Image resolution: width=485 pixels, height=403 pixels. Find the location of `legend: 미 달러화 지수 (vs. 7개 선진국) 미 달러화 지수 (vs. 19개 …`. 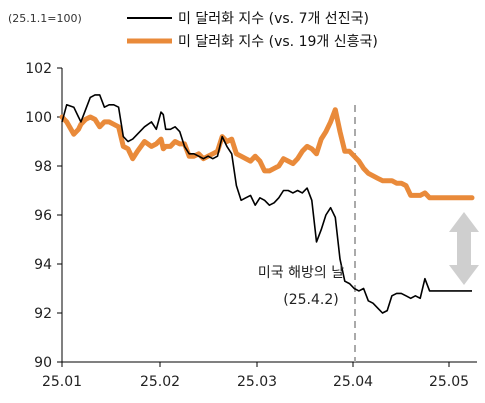

legend: 미 달러화 지수 (vs. 7개 선진국) 미 달러화 지수 (vs. 19개 … is located at coordinates (252, 30).